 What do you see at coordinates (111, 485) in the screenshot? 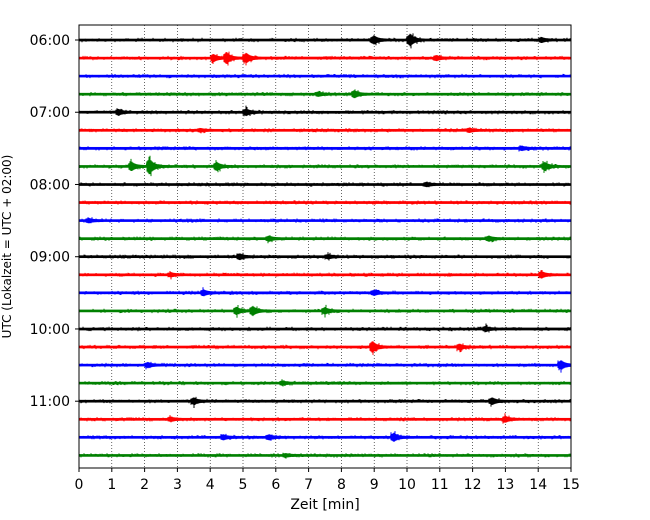
I see `x-tick-label: 1` at bounding box center [111, 485].